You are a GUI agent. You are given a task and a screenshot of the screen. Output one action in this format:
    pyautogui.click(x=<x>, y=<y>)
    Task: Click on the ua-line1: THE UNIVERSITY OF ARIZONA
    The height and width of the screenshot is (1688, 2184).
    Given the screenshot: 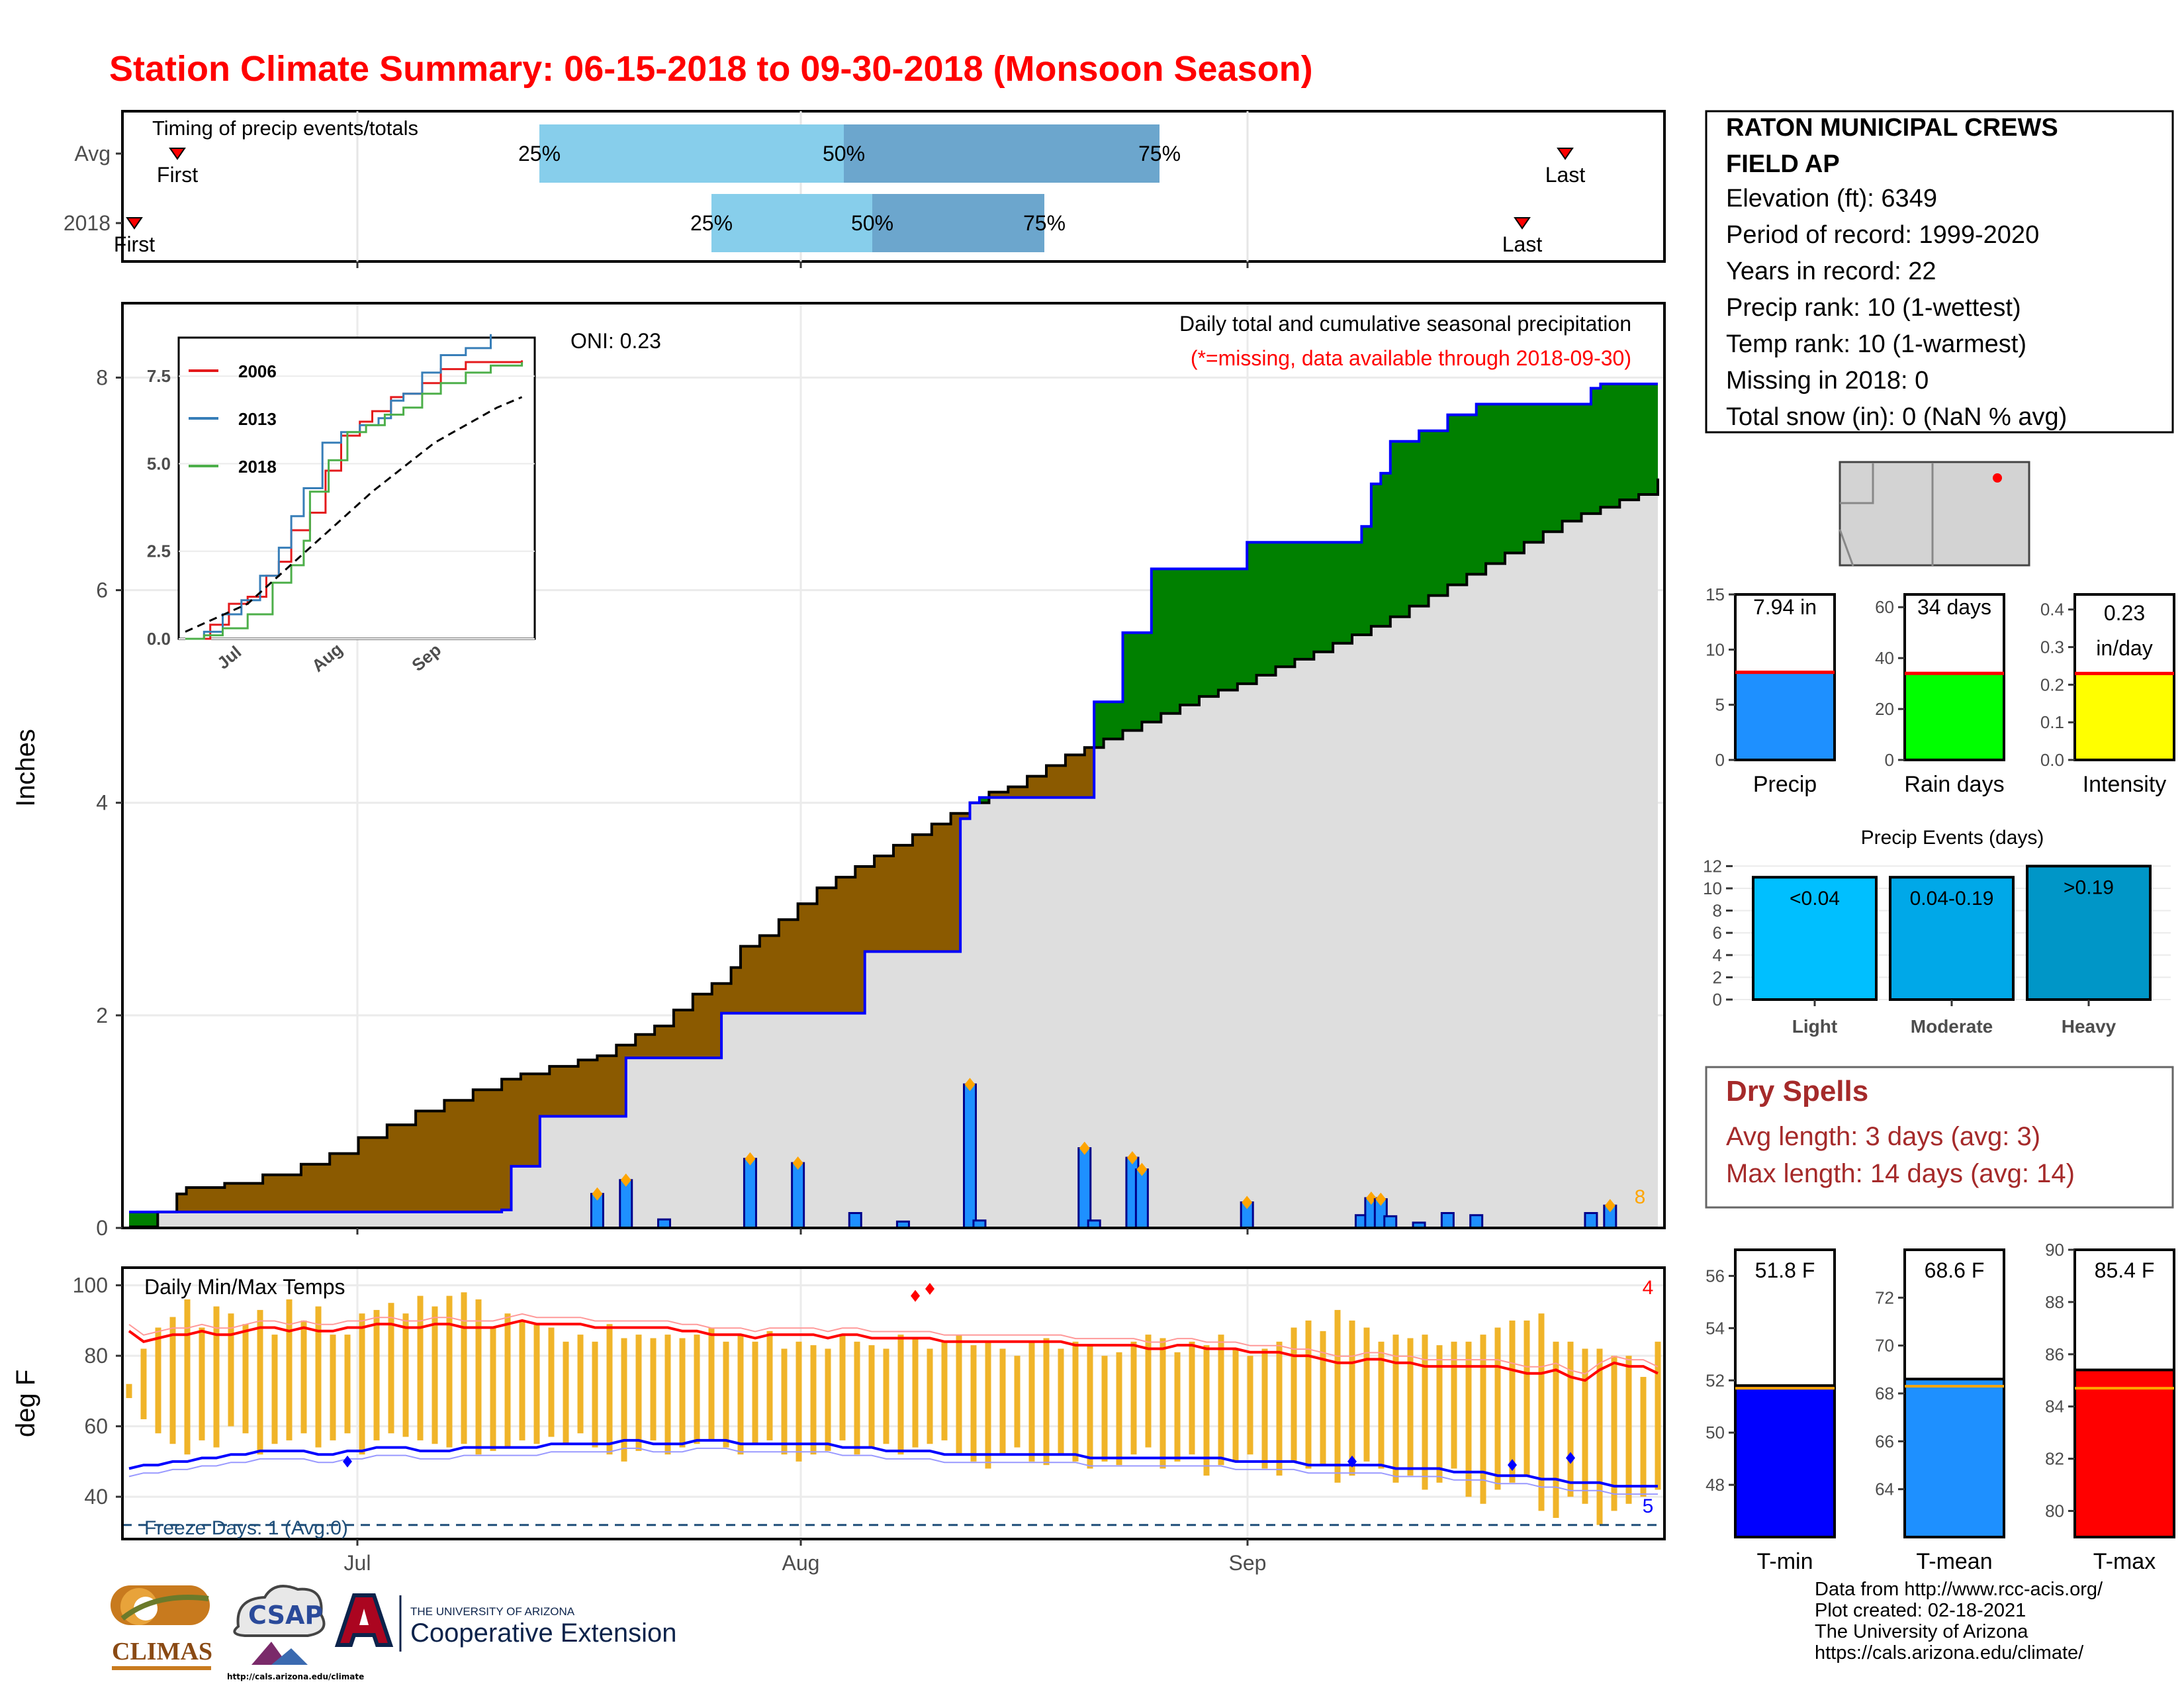 What is the action you would take?
    pyautogui.click(x=493, y=1611)
    